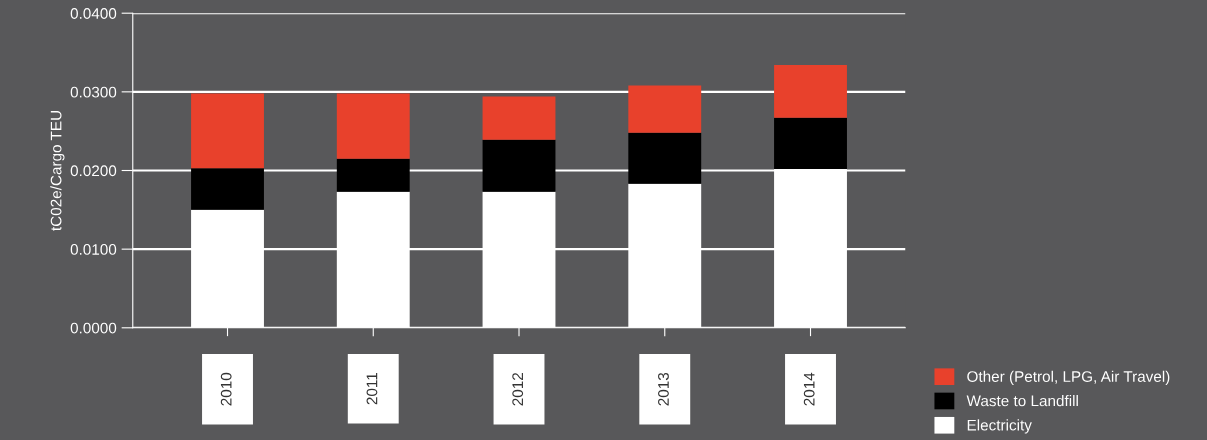 The height and width of the screenshot is (440, 1207). Describe the element at coordinates (518, 389) in the screenshot. I see `x-tick-label: 2012` at that location.